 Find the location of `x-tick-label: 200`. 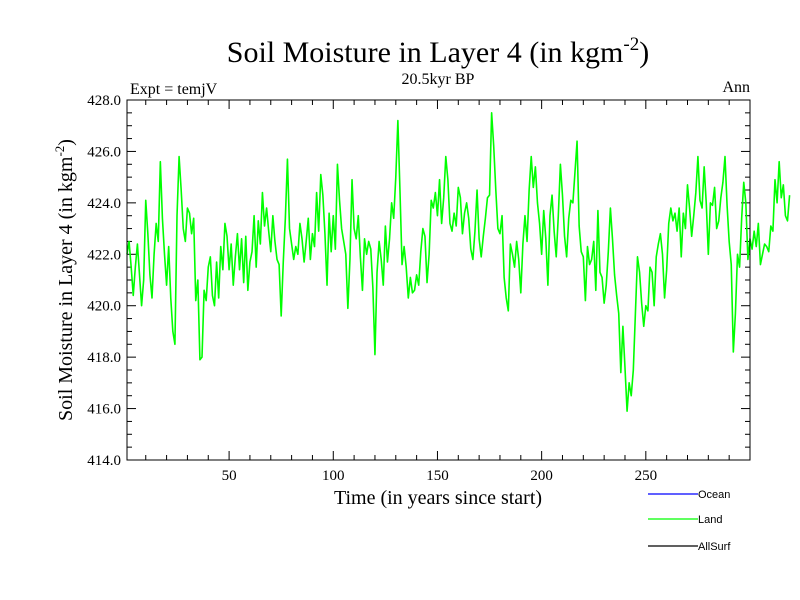

x-tick-label: 200 is located at coordinates (541, 476).